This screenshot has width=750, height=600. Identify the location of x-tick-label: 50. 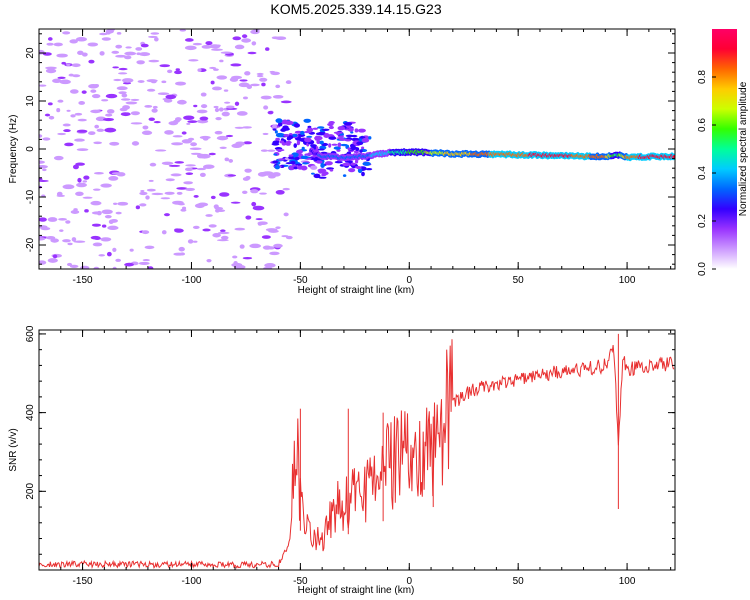
(519, 581).